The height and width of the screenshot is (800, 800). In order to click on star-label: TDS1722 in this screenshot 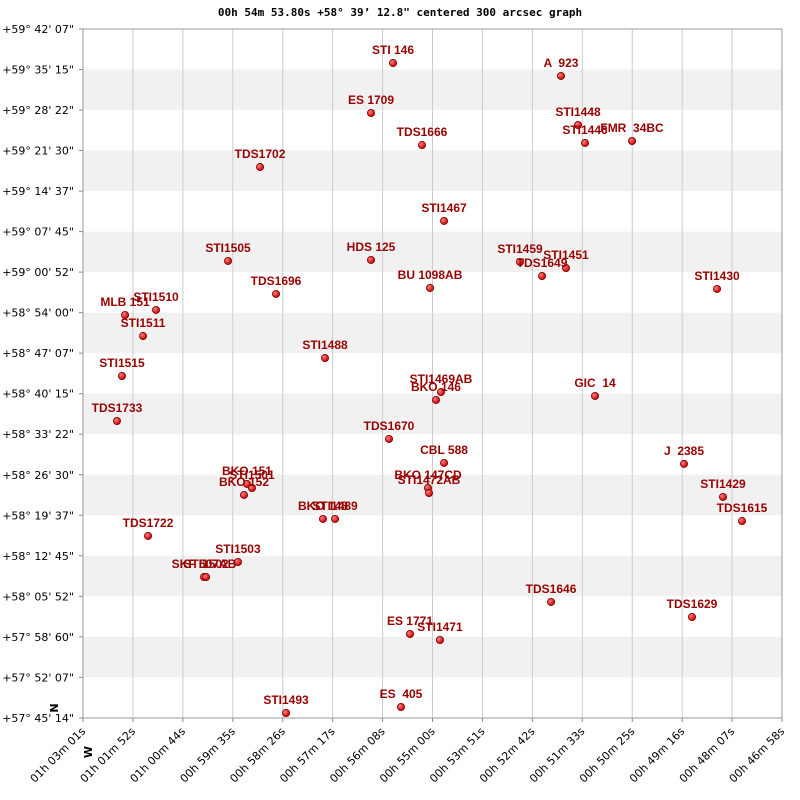, I will do `click(148, 523)`.